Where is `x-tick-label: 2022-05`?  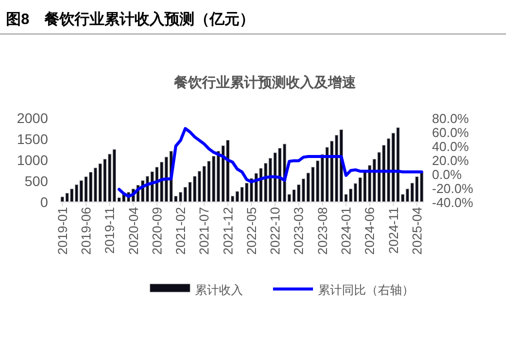
x-tick-label: 2022-05 is located at coordinates (251, 231).